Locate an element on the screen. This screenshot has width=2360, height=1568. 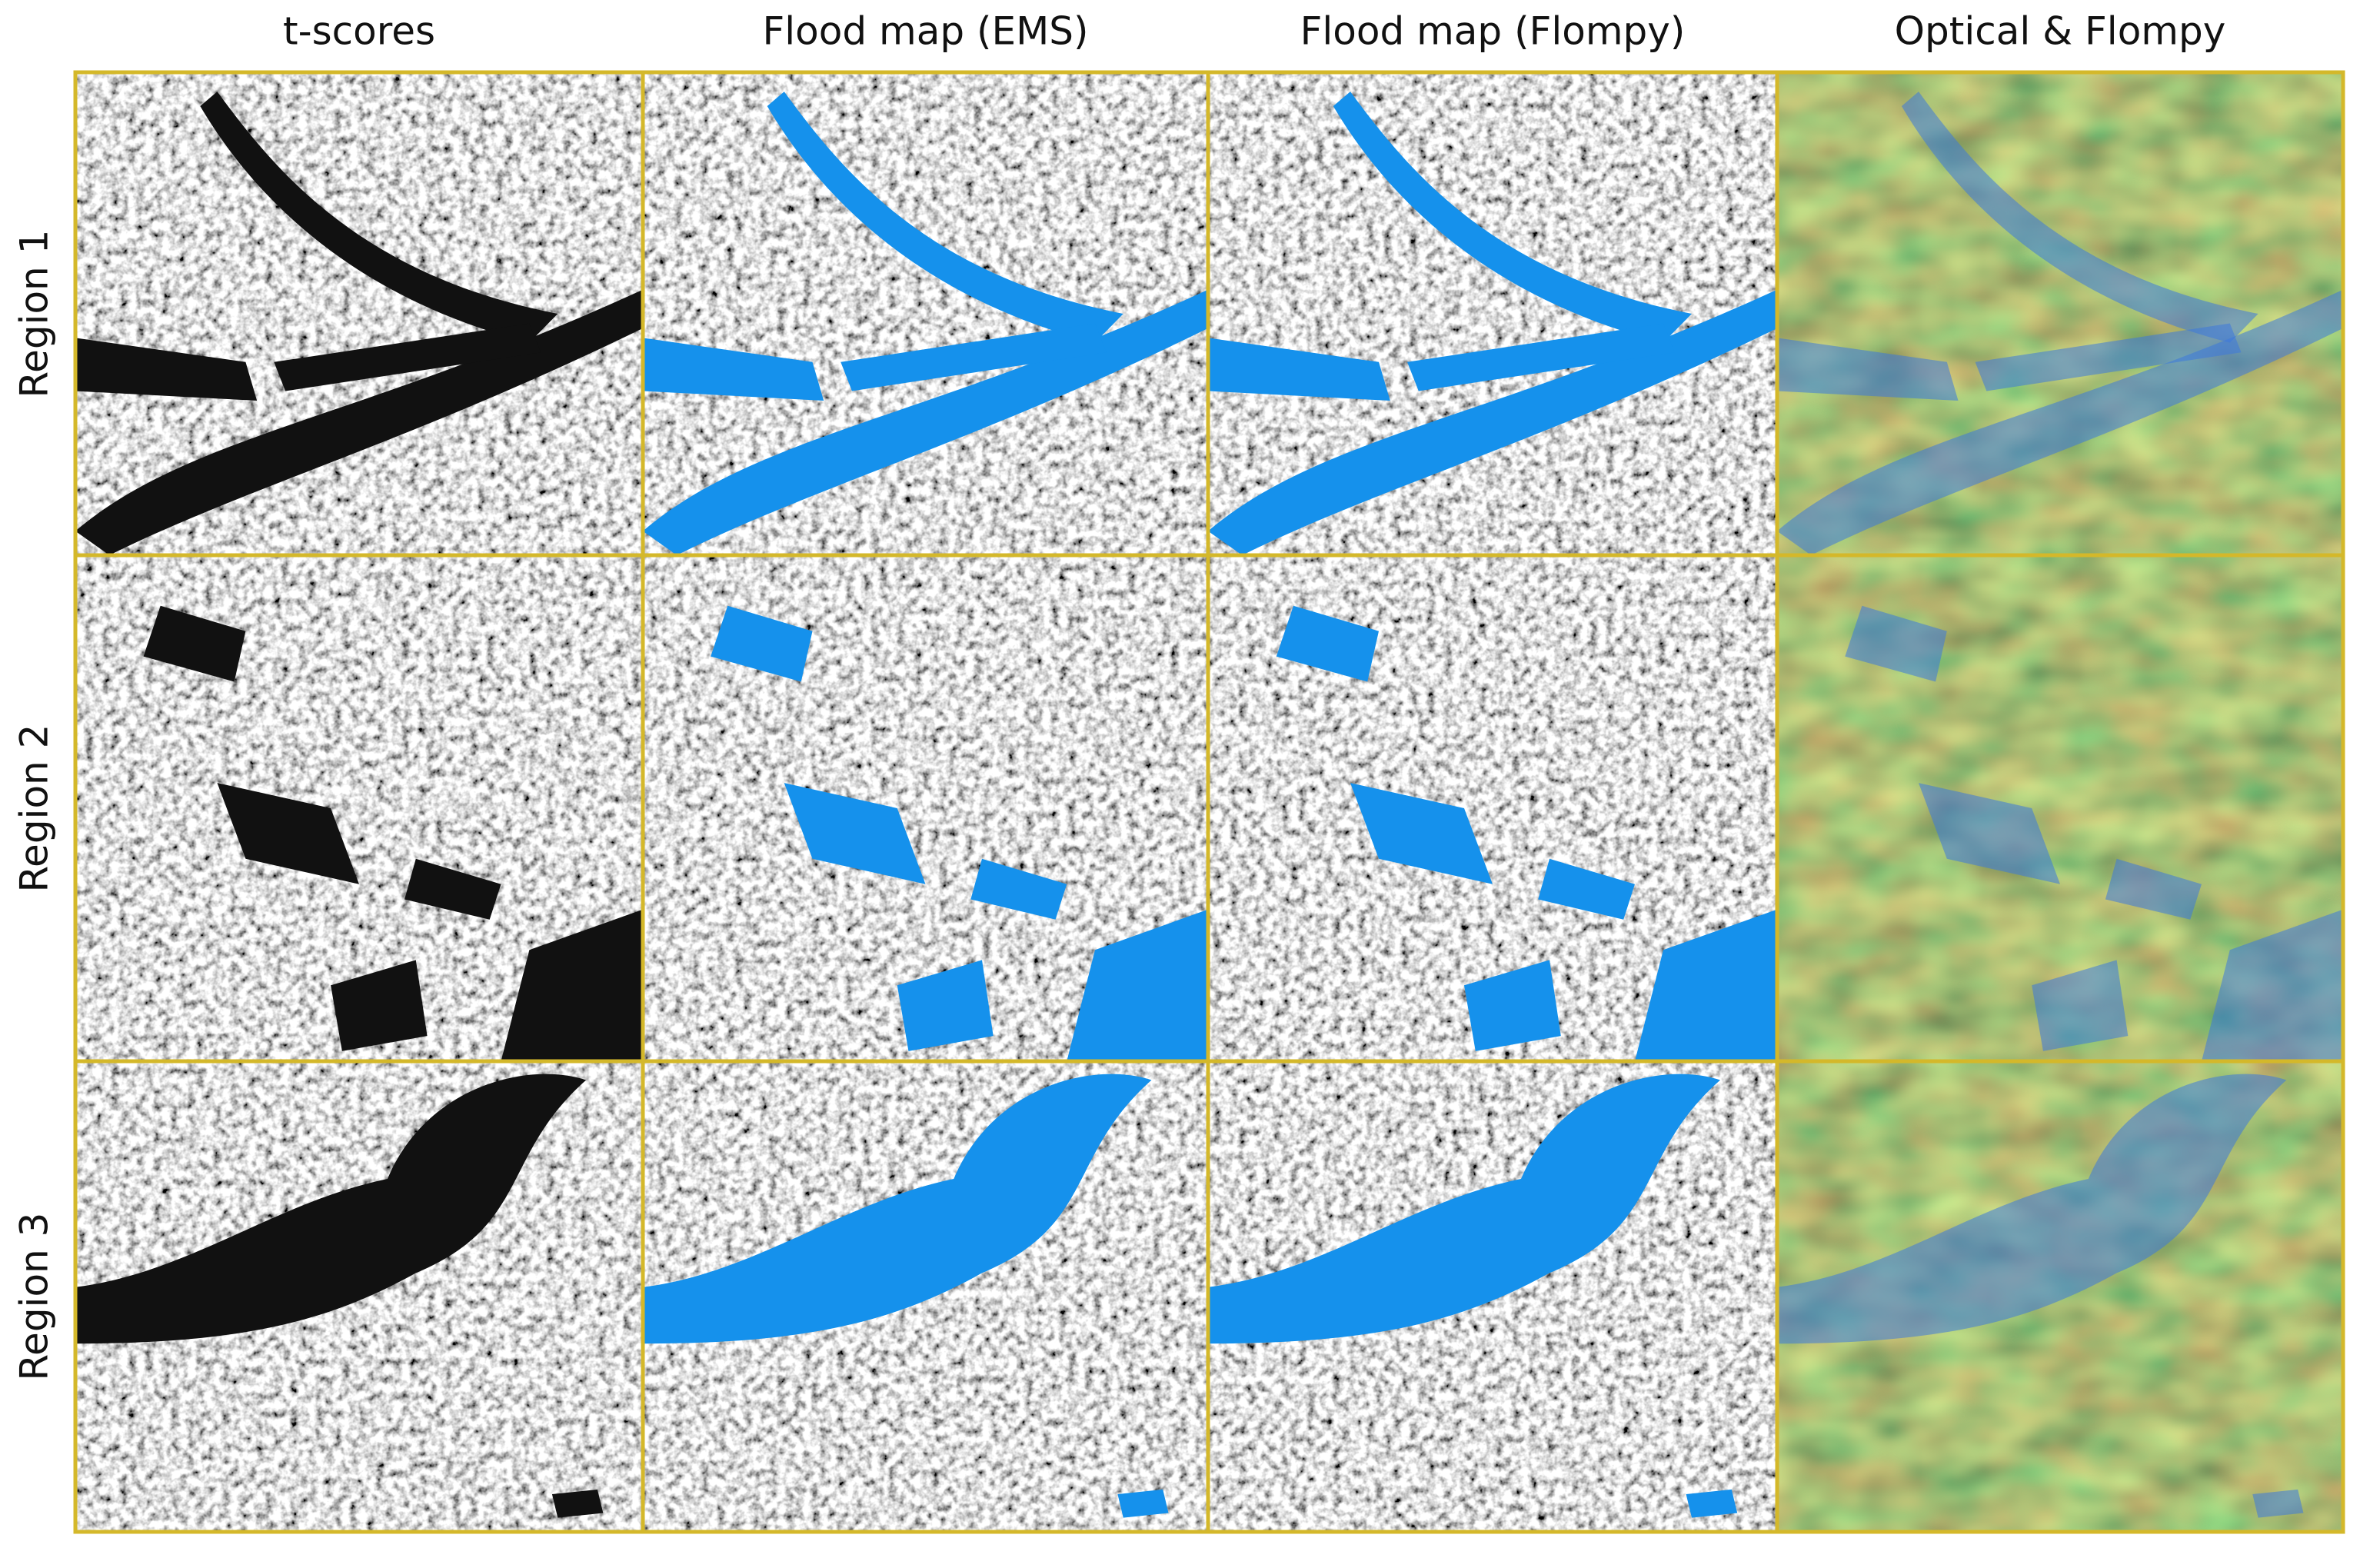
panel-border is located at coordinates (2060, 1296).